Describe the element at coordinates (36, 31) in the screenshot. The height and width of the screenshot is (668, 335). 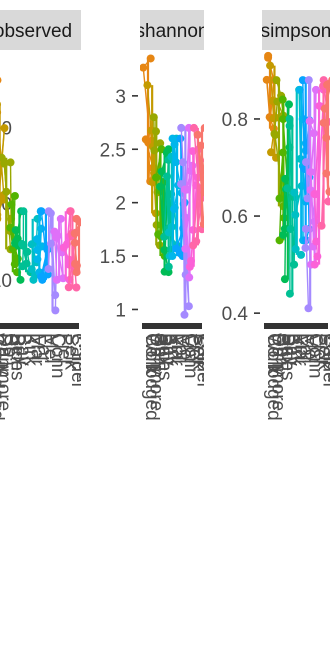
I see `strip-label: observed` at that location.